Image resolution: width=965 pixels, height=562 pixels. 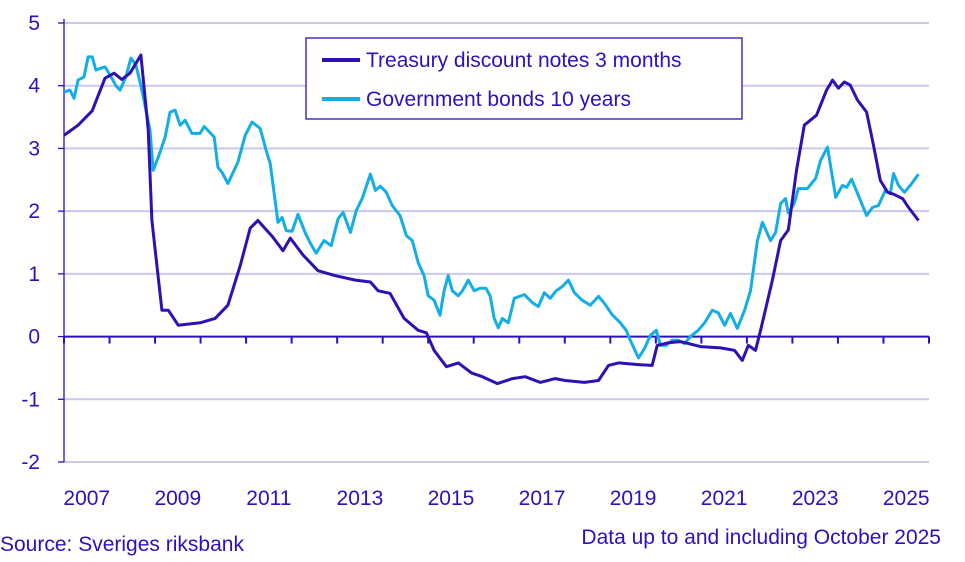 What do you see at coordinates (34, 23) in the screenshot?
I see `y-tick-label: 5` at bounding box center [34, 23].